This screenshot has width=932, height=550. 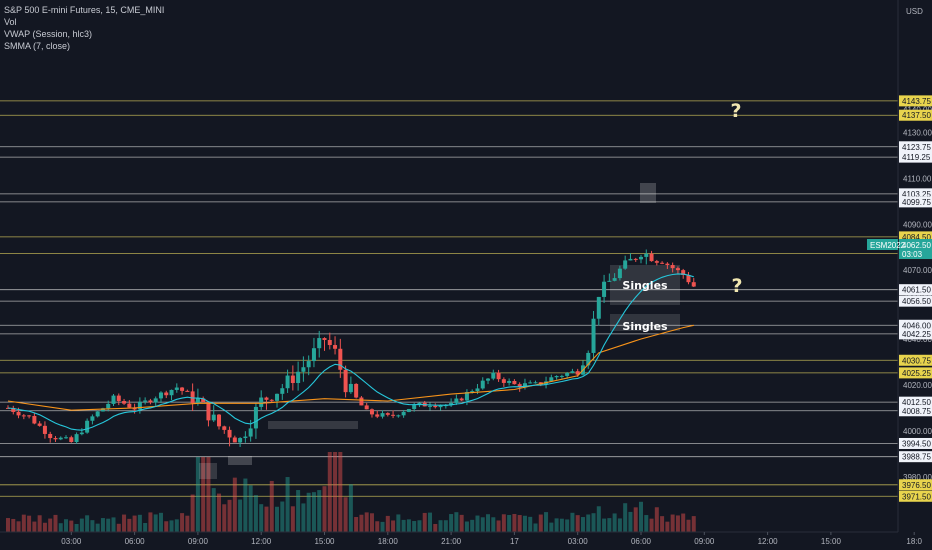 I want to click on level-label-12: 4030.75, so click(x=916, y=360).